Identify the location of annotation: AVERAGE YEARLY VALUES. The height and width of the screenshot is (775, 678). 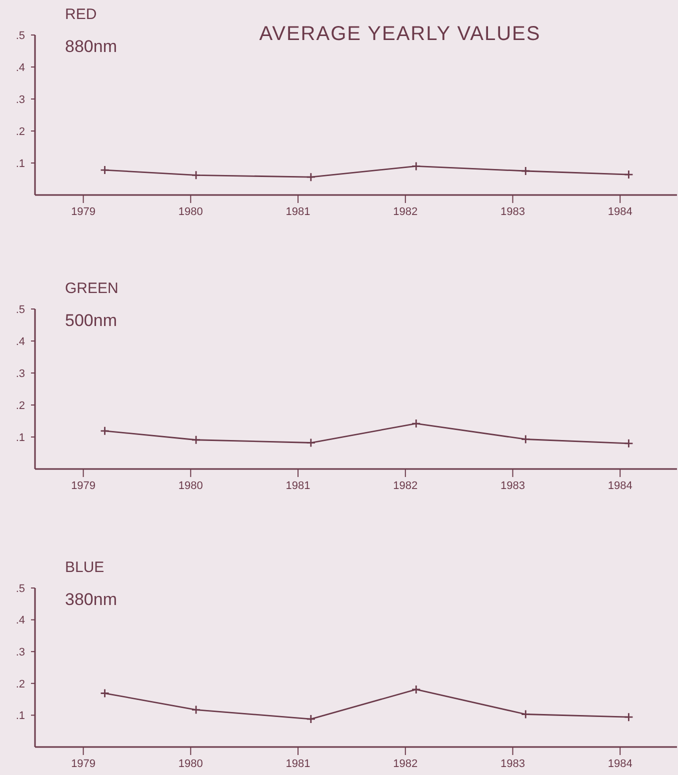
(400, 34).